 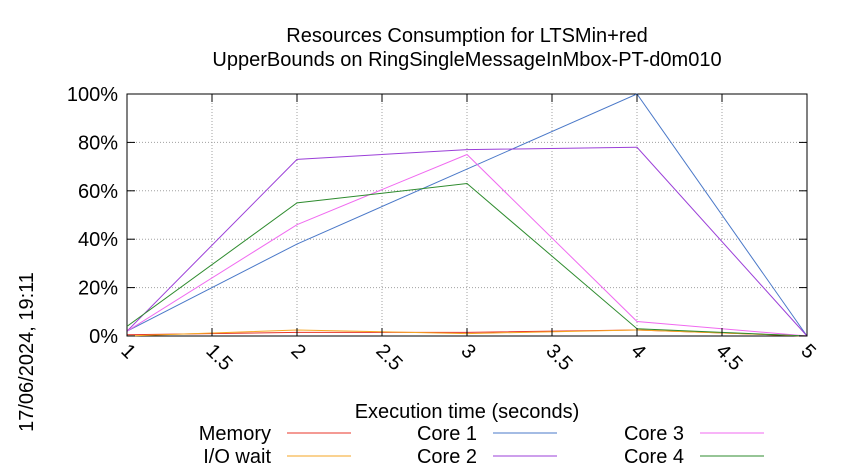 I want to click on x-tick-label: 3, so click(x=467, y=351).